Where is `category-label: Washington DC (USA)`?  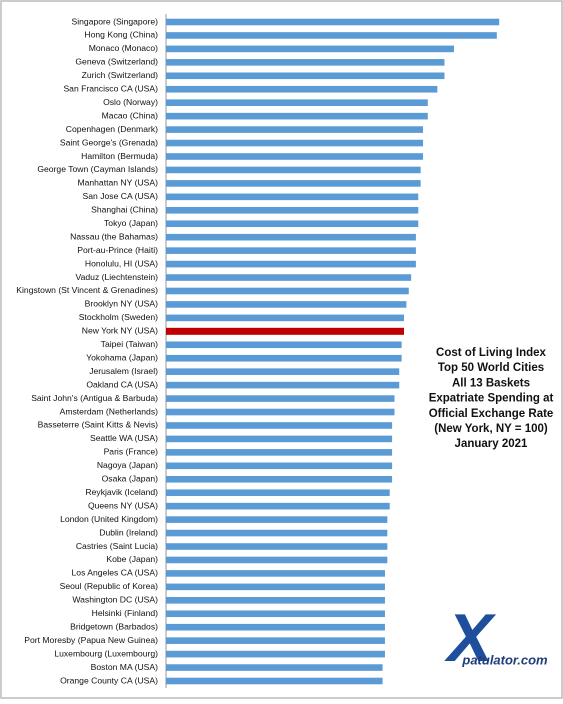 category-label: Washington DC (USA) is located at coordinates (115, 600).